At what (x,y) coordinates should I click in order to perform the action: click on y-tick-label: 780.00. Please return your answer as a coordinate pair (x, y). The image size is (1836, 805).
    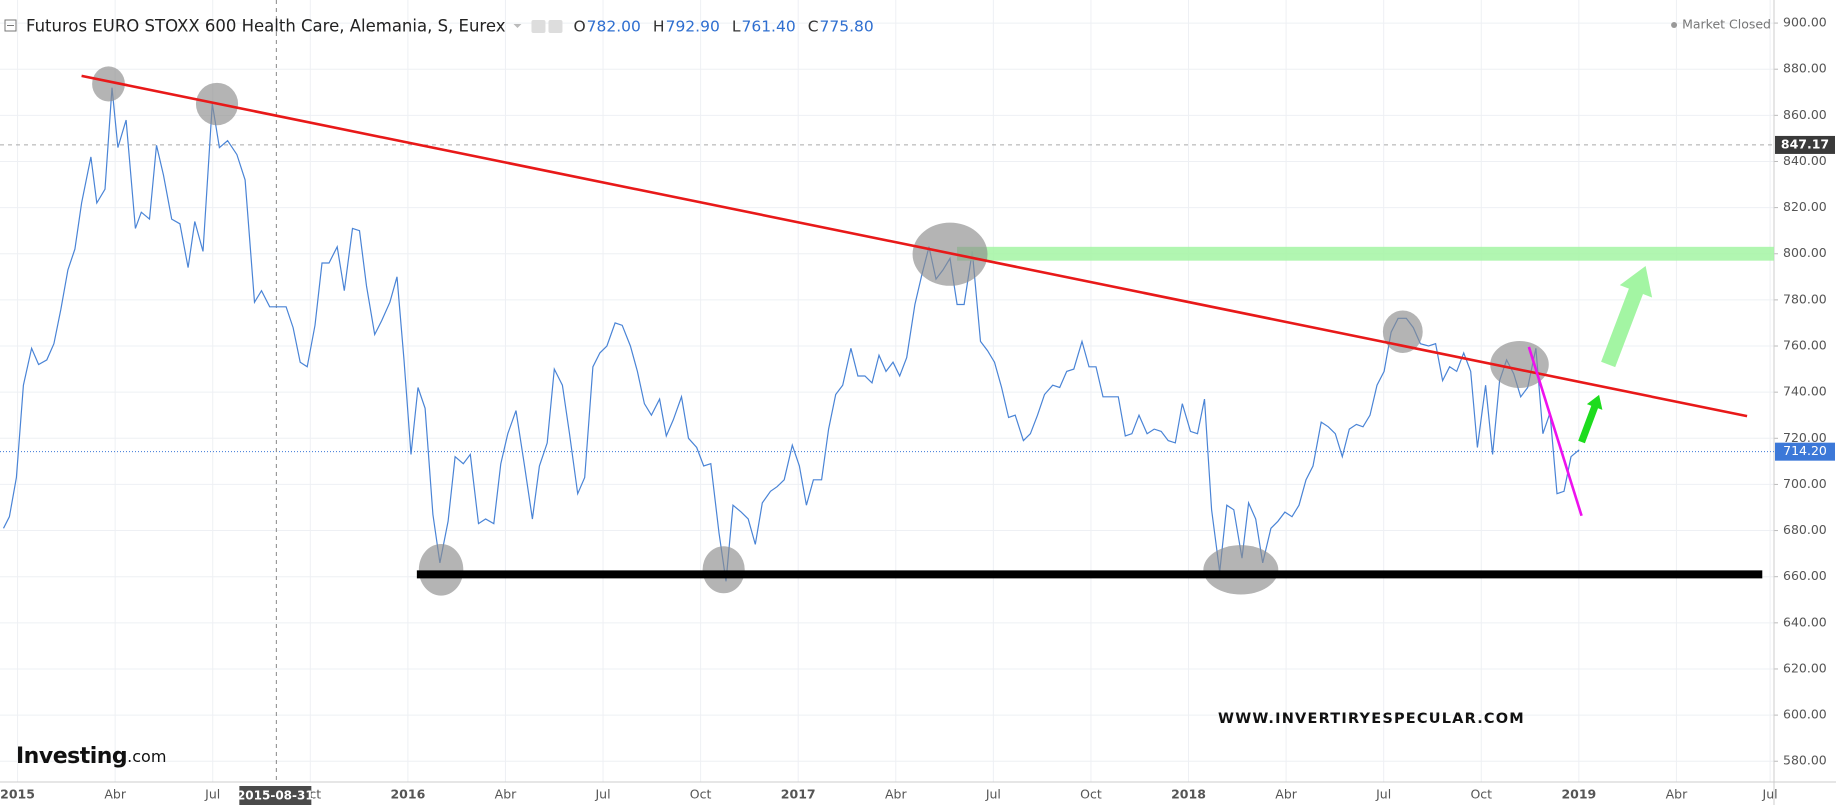
    Looking at the image, I should click on (1805, 298).